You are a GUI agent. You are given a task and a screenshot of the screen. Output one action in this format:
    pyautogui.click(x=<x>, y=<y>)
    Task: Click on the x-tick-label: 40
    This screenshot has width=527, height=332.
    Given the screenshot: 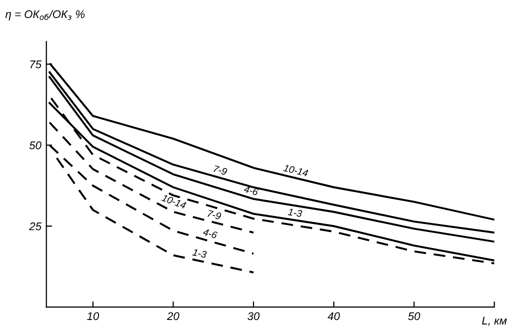 What is the action you would take?
    pyautogui.click(x=334, y=316)
    